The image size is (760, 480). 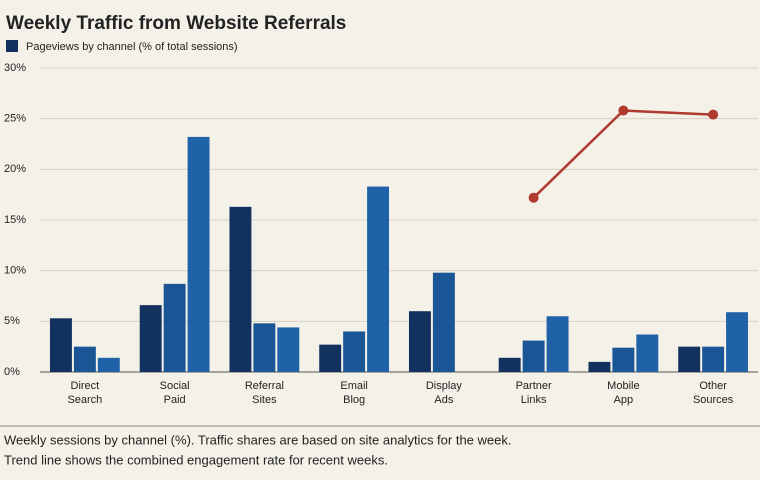 I want to click on x-tick-label: Other, so click(x=713, y=386).